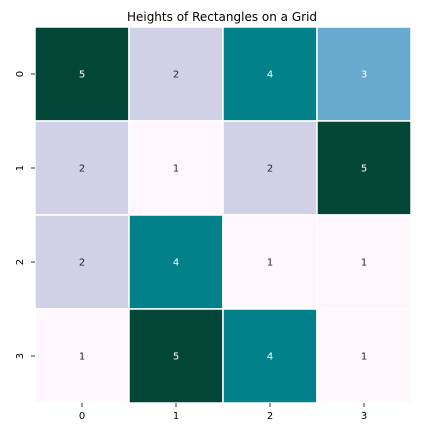  I want to click on heatmap-cell-r0-c2, so click(270, 74).